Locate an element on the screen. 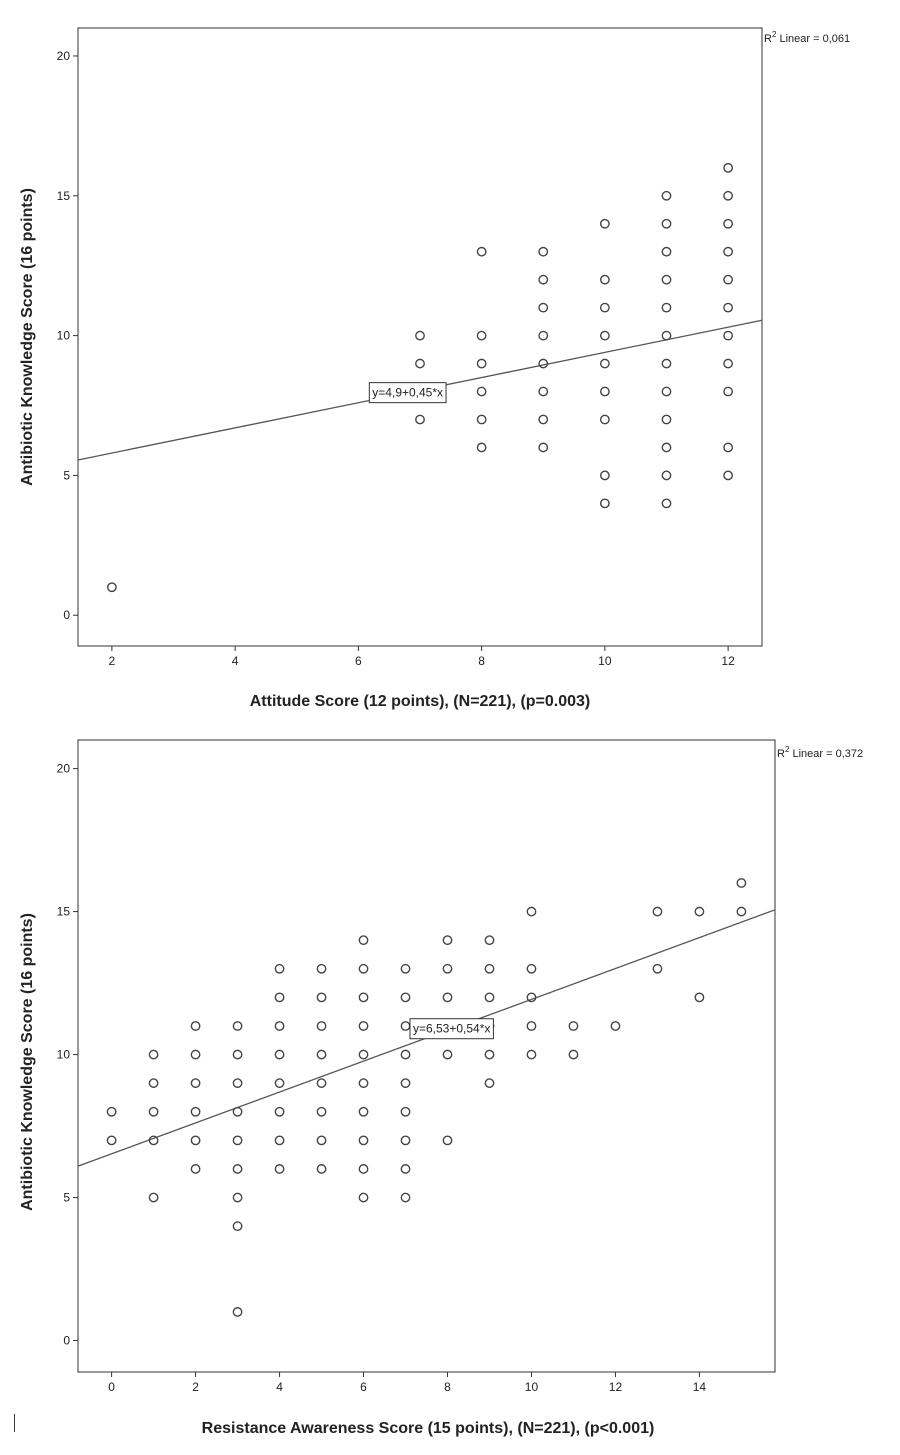  y-axis-title: Antibiotic Knowledge Score (16 points) is located at coordinates (27, 1062).